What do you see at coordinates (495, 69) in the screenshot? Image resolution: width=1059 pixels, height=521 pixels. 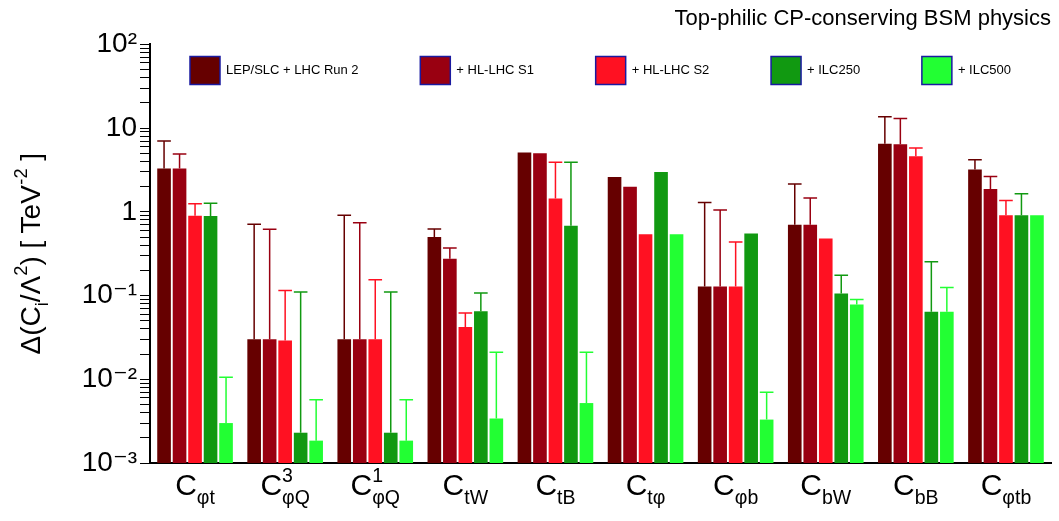 I see `legend-label: + HL-LHC S1` at bounding box center [495, 69].